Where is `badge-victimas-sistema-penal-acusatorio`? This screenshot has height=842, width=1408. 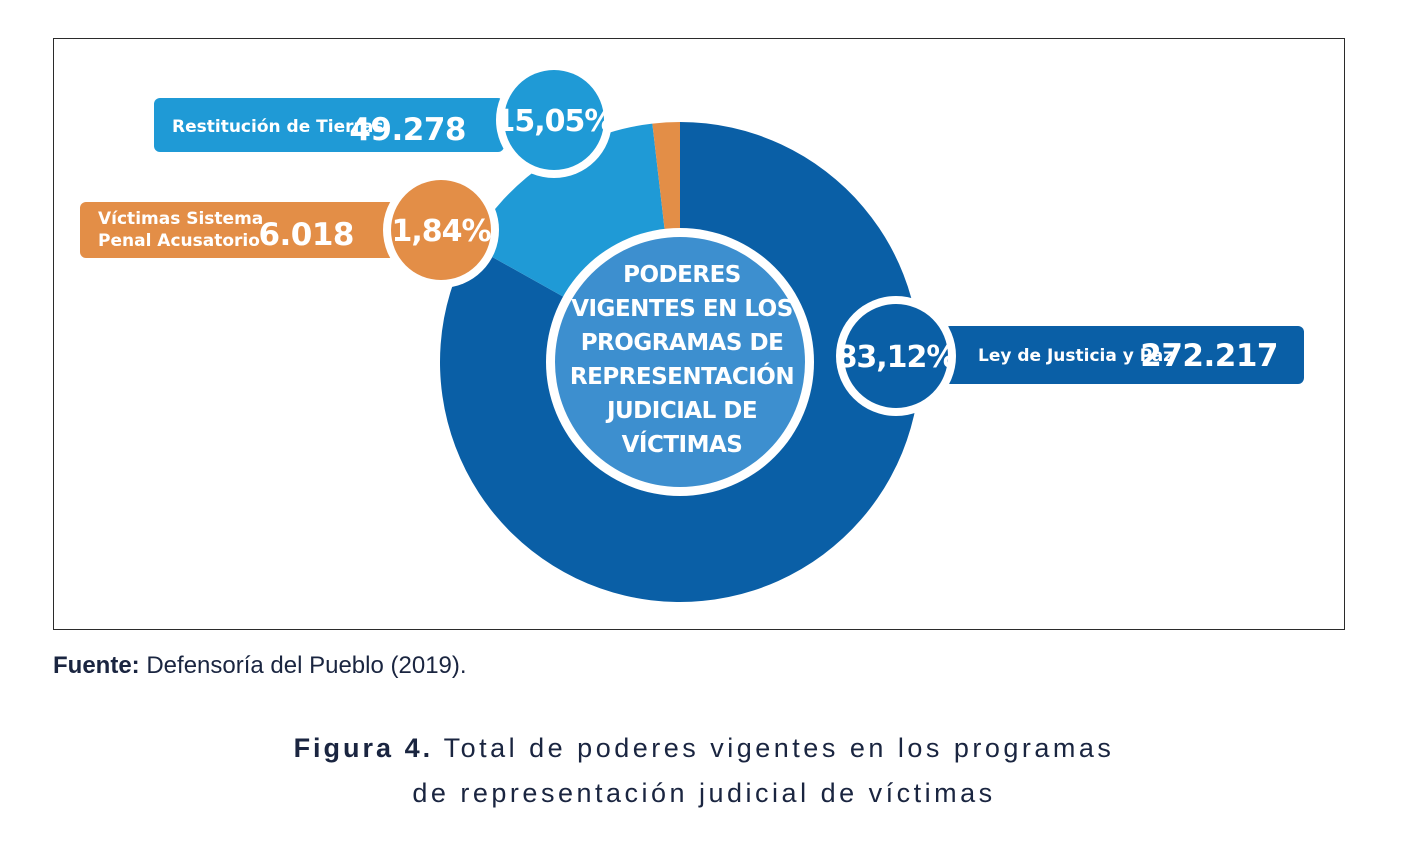 badge-victimas-sistema-penal-acusatorio is located at coordinates (441, 230).